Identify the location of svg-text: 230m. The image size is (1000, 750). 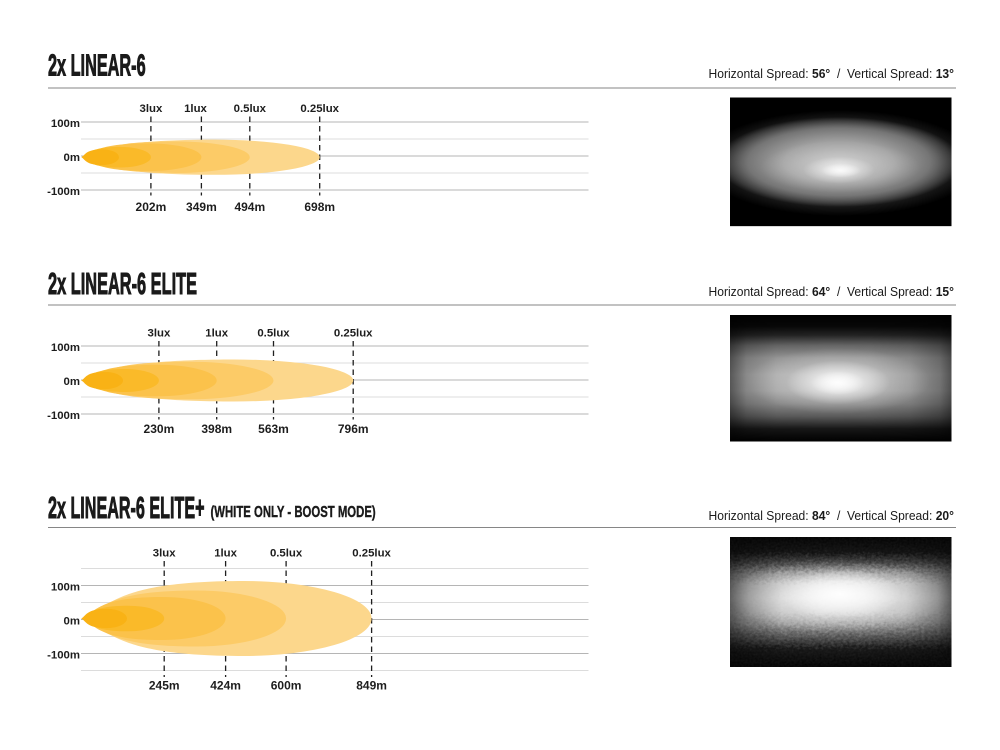
(159, 429).